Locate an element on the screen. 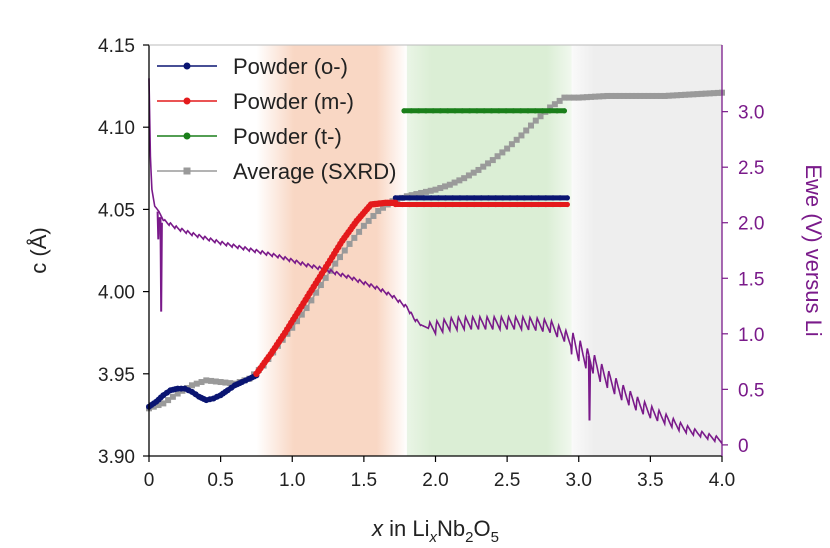 The height and width of the screenshot is (548, 830). x-tick-label: 4.0 is located at coordinates (722, 480).